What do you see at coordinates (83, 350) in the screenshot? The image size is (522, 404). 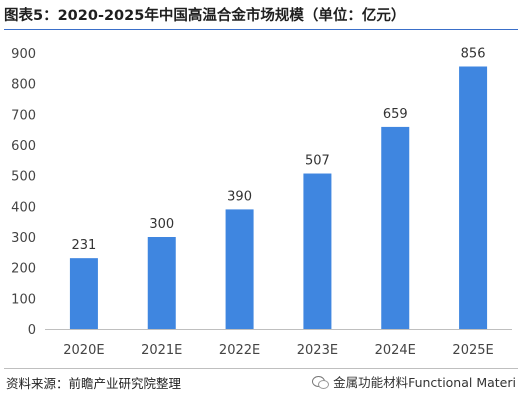 I see `x-tick-label: 2020E` at bounding box center [83, 350].